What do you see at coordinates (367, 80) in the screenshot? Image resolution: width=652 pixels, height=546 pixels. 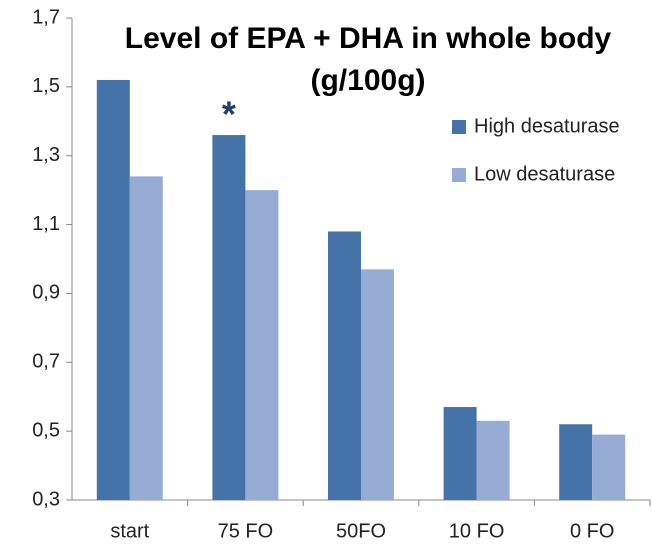 I see `chart-subtitle: (g/100g)` at bounding box center [367, 80].